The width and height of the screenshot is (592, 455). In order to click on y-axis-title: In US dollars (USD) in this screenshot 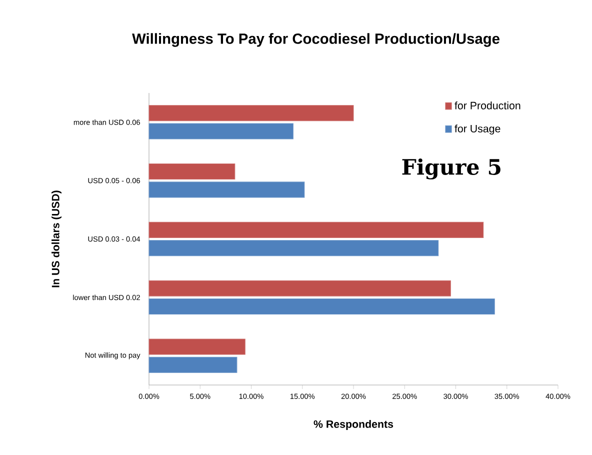, I will do `click(57, 239)`.